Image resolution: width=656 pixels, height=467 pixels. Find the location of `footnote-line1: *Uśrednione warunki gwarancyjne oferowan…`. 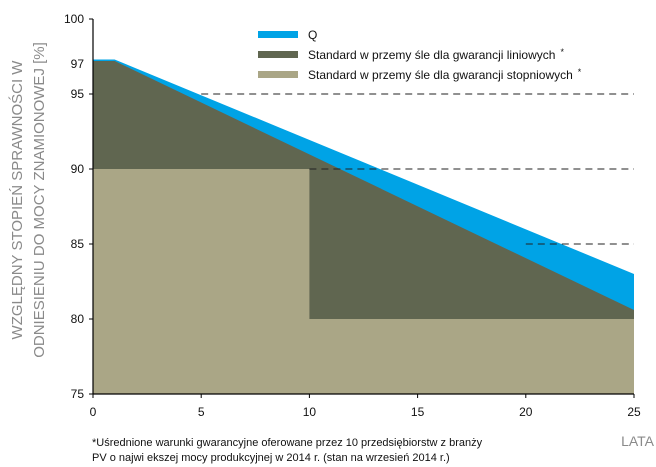

footnote-line1: *Uśrednione warunki gwarancyjne oferowan… is located at coordinates (287, 443).